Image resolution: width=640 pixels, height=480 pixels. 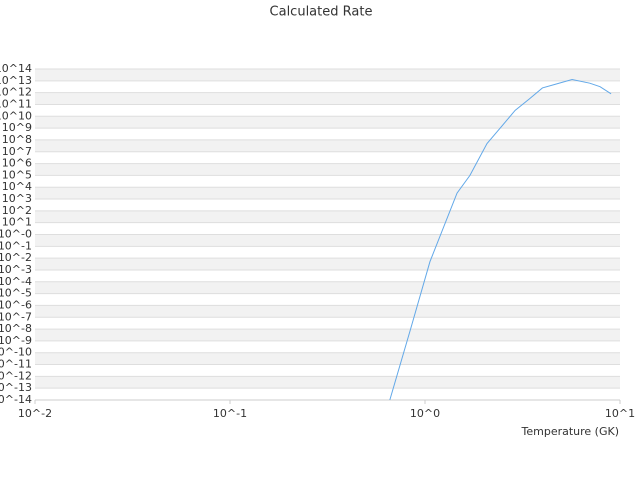 I want to click on y-tick-label: 10^-3, so click(x=16, y=269).